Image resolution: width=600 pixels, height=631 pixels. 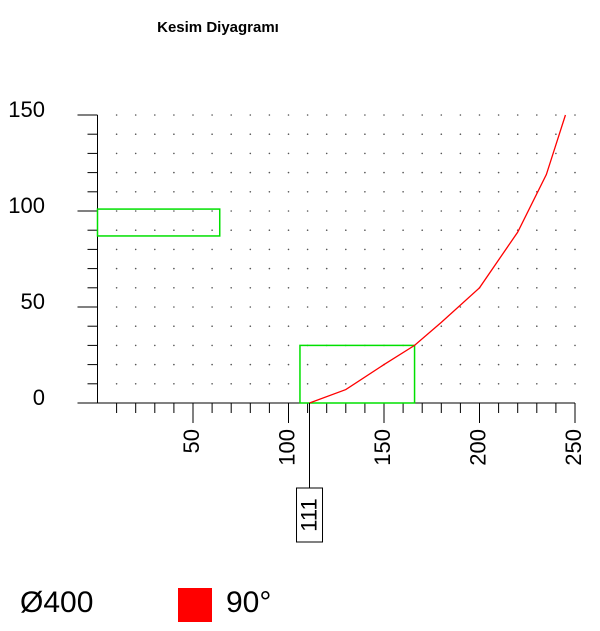 What do you see at coordinates (26, 109) in the screenshot?
I see `y-tick-label: 150` at bounding box center [26, 109].